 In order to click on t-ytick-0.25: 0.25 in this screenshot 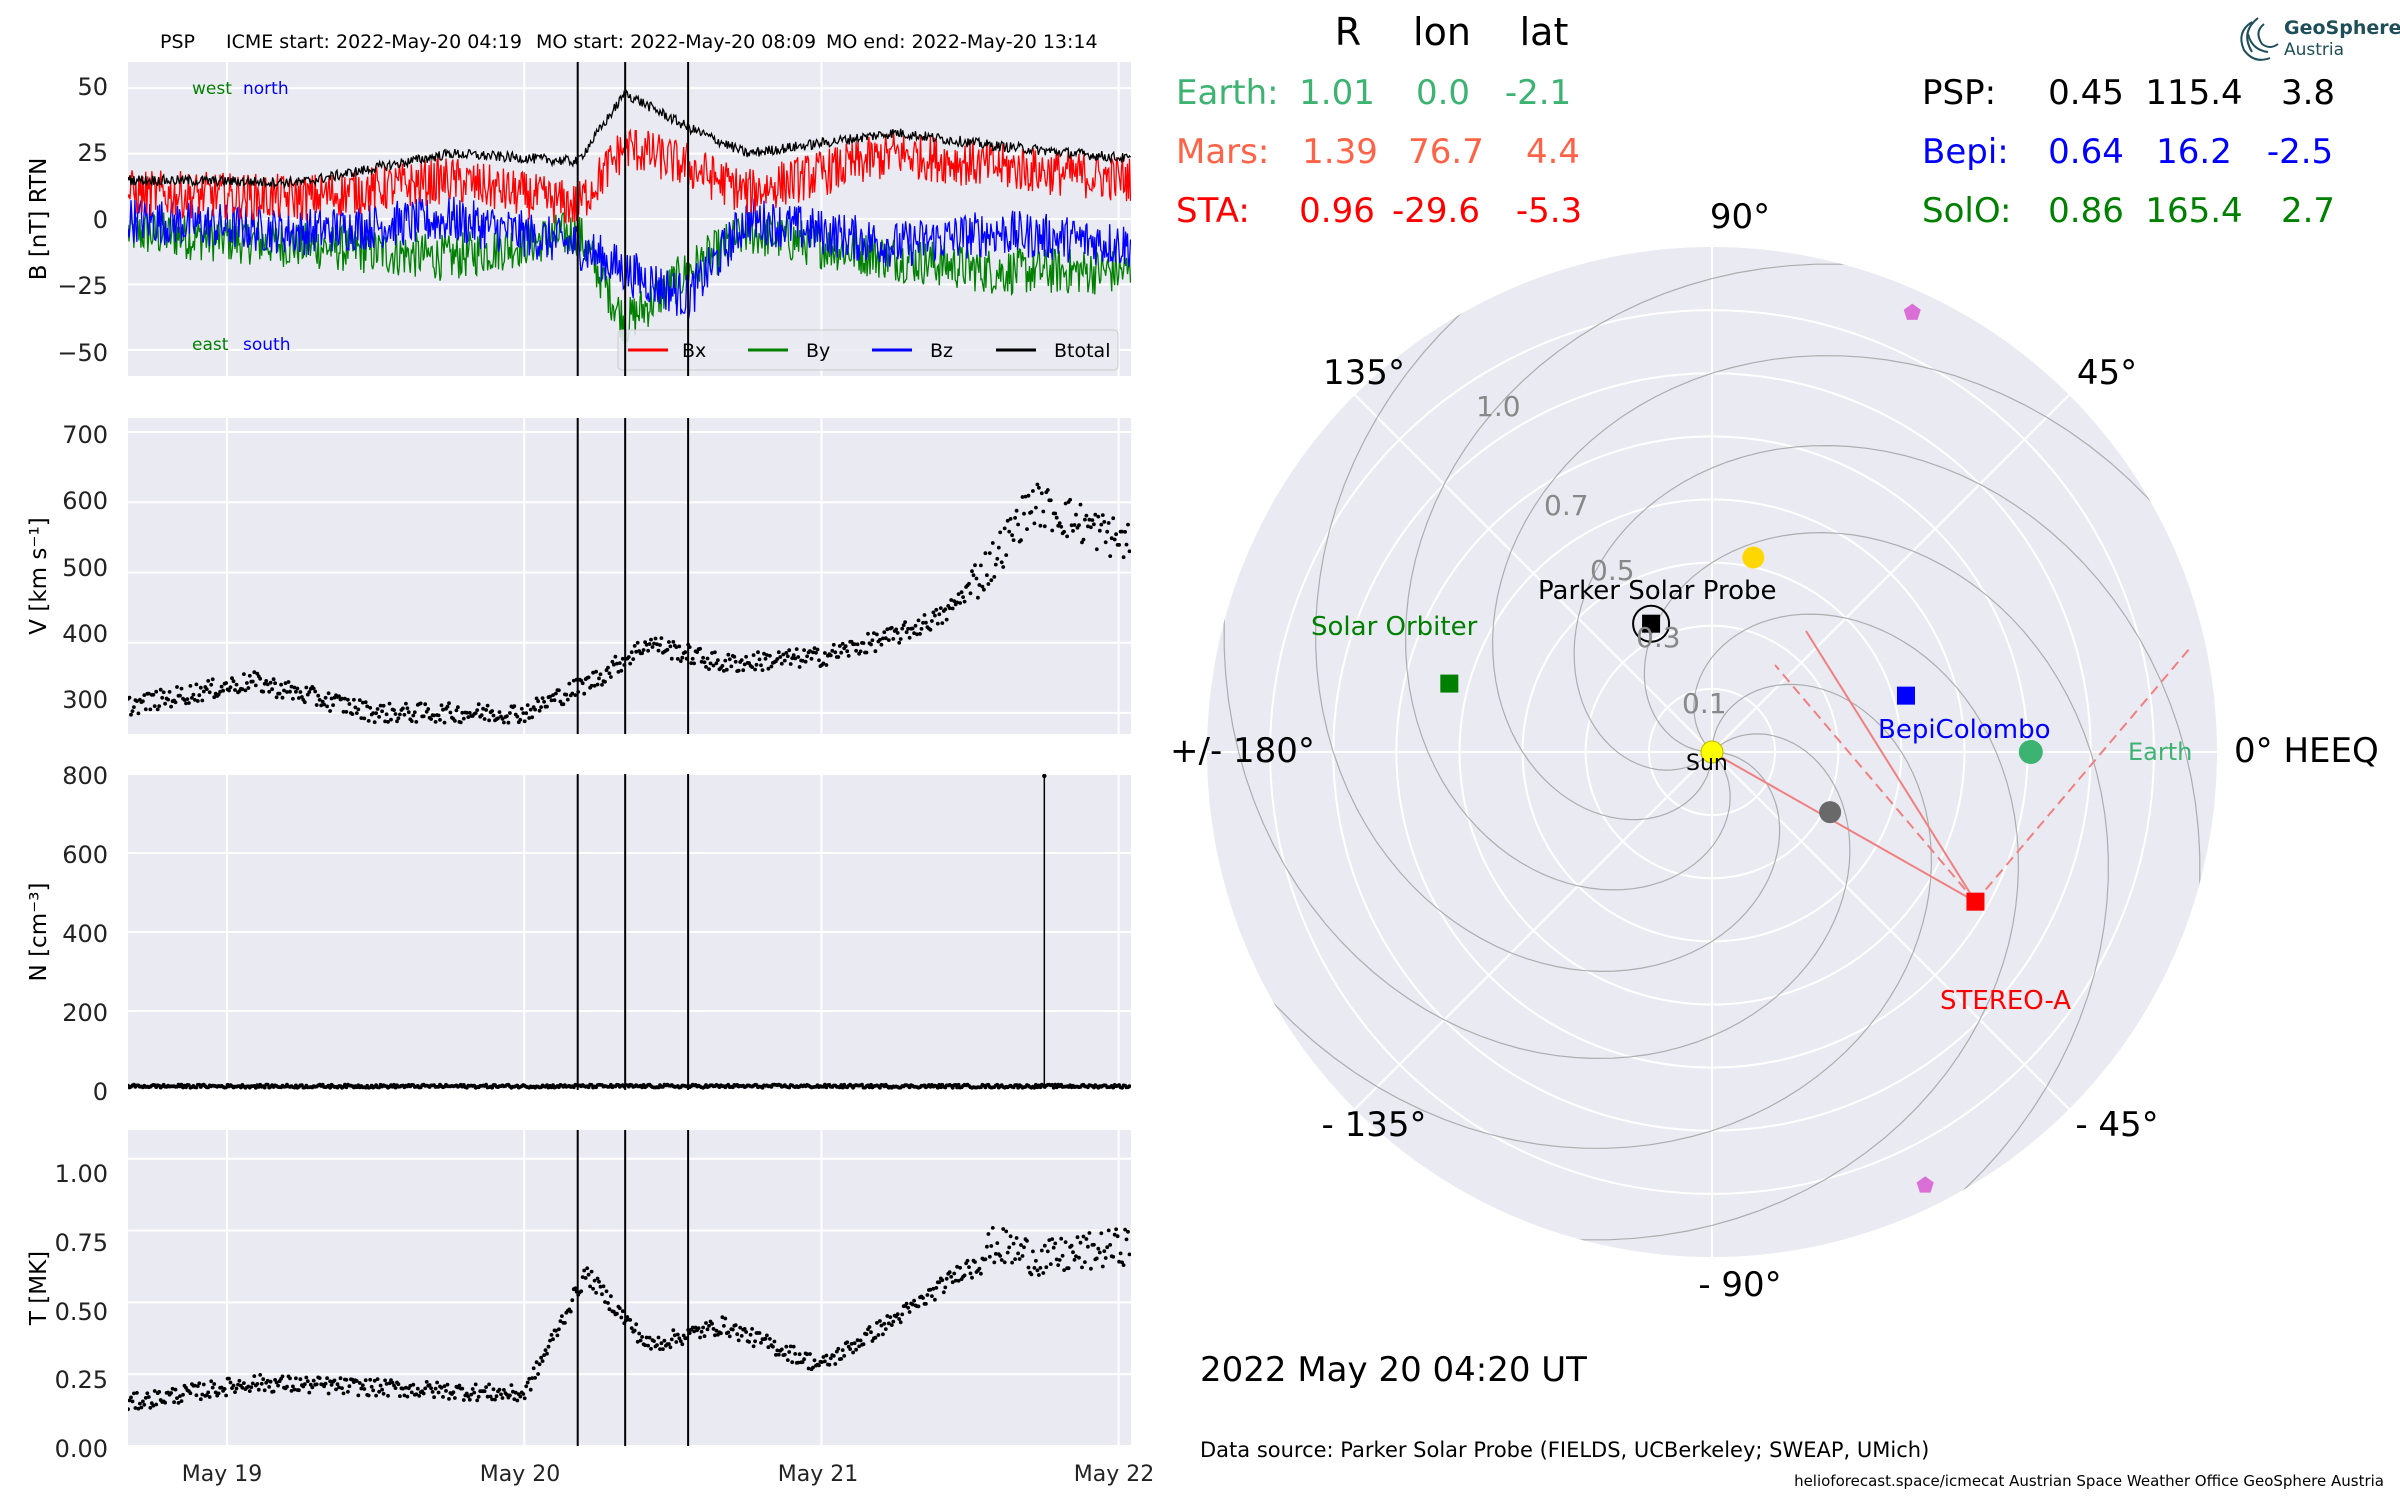, I will do `click(81, 1380)`.